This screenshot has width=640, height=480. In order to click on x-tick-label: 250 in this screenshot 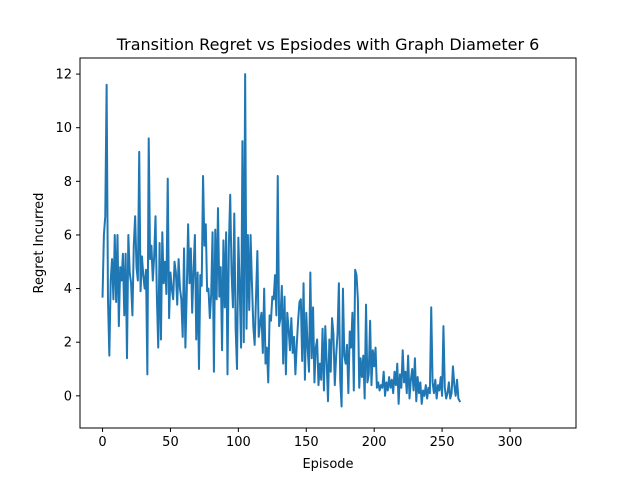, I will do `click(442, 442)`.